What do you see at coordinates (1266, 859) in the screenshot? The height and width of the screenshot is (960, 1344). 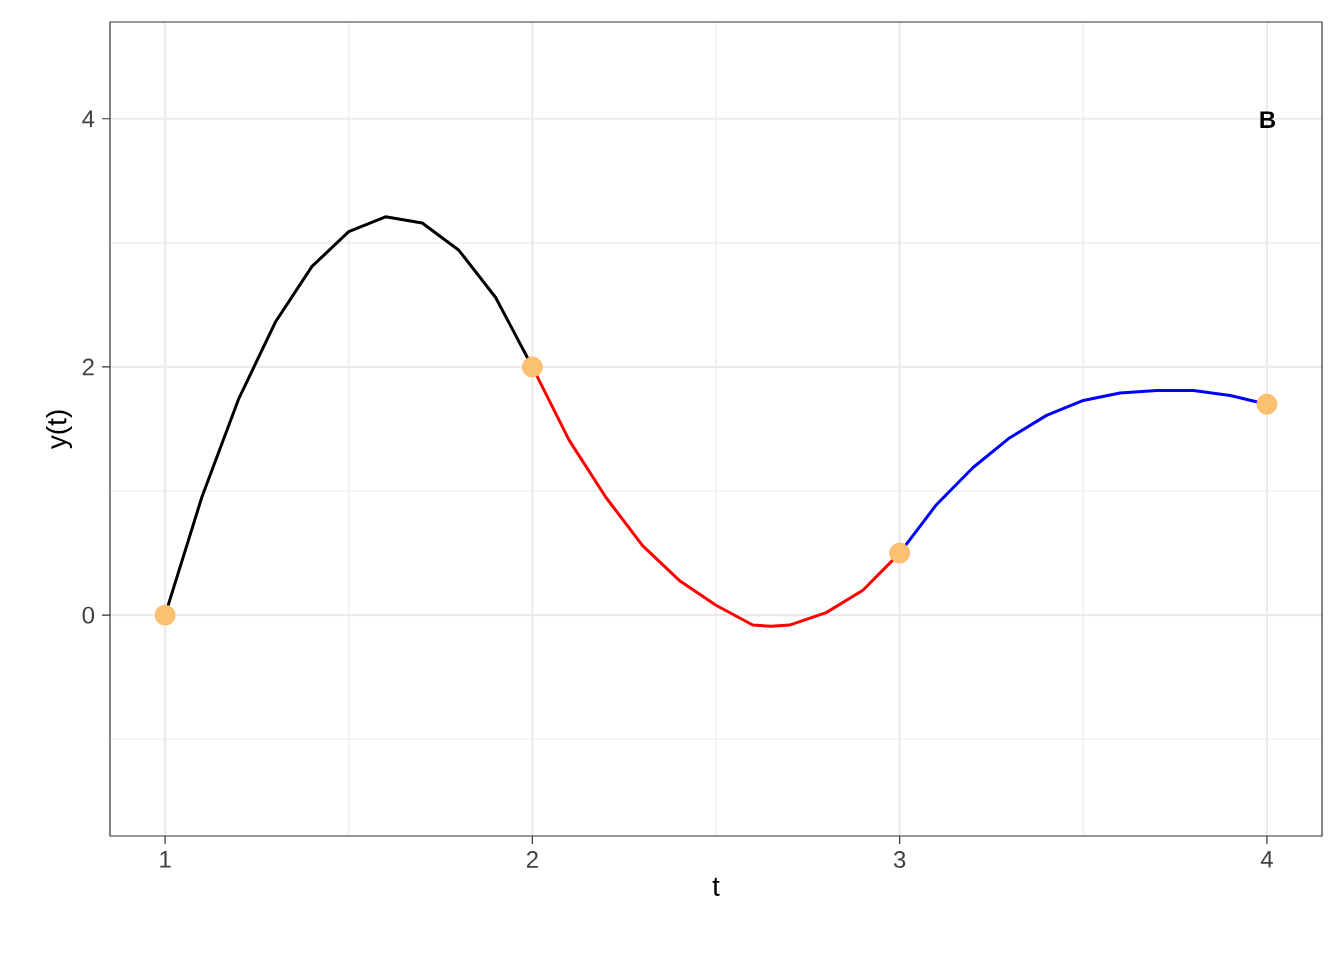 I see `x-tick-label: 4` at bounding box center [1266, 859].